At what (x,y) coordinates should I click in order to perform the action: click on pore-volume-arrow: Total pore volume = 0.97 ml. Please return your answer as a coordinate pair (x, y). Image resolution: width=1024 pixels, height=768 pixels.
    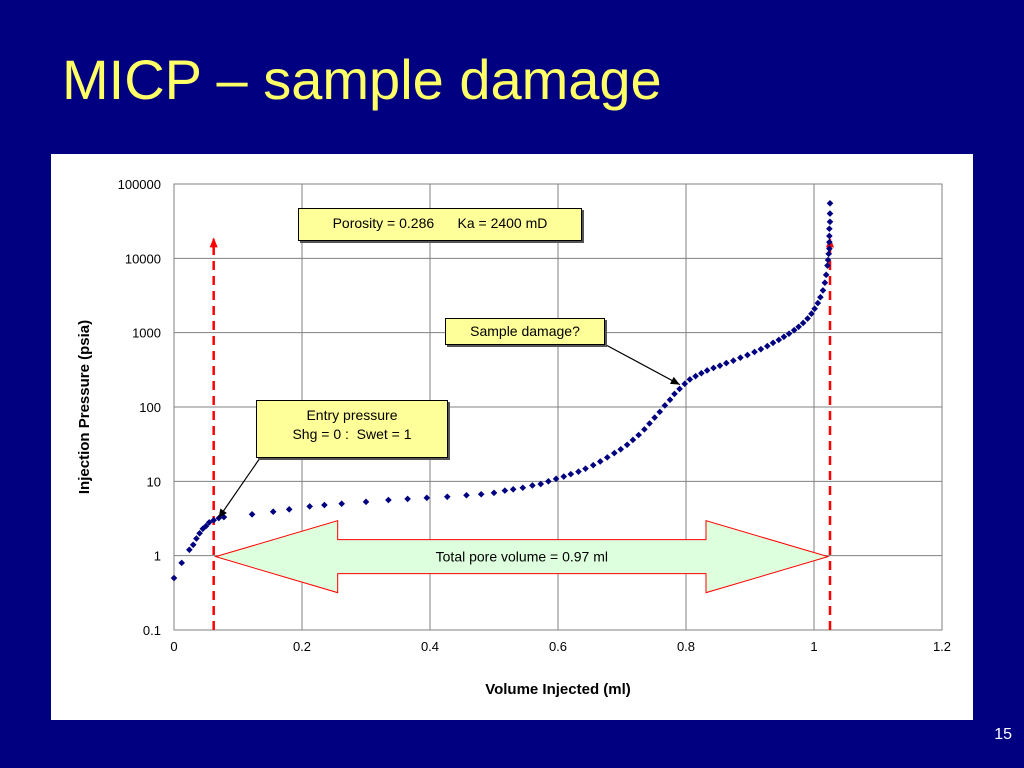
    Looking at the image, I should click on (521, 556).